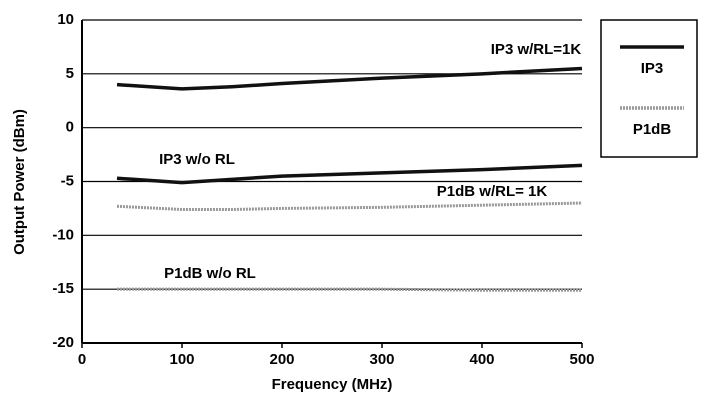 The width and height of the screenshot is (706, 401). I want to click on legend-label: IP3, so click(652, 68).